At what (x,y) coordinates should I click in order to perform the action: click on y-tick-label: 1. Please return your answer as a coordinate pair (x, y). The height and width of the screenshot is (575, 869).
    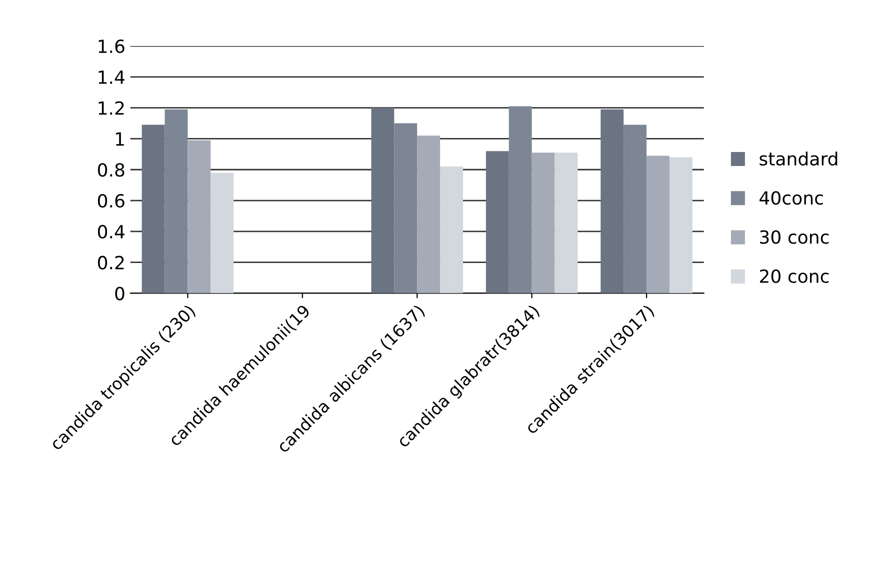
    Looking at the image, I should click on (120, 139).